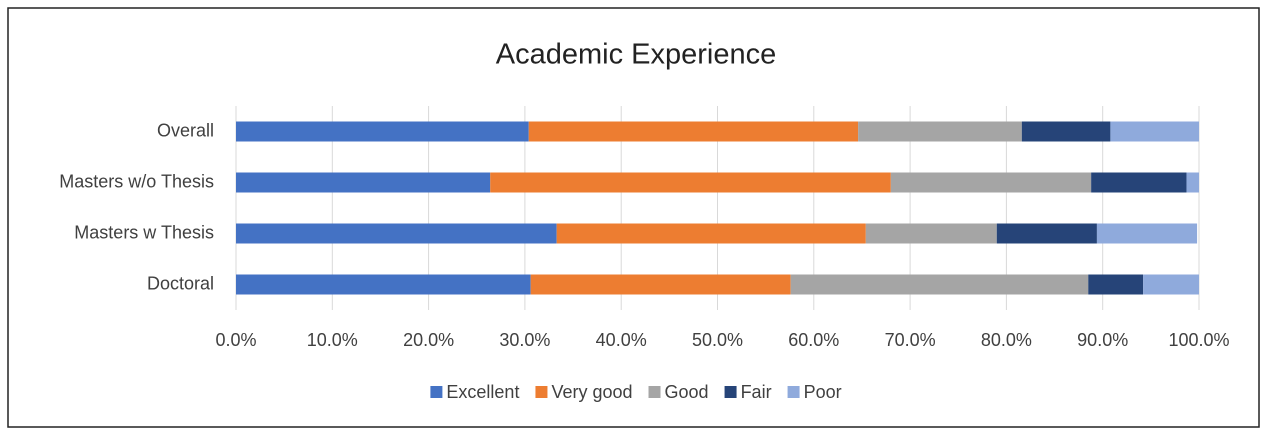 This screenshot has width=1267, height=435. Describe the element at coordinates (1198, 340) in the screenshot. I see `x-tick-label: 100.0%` at that location.